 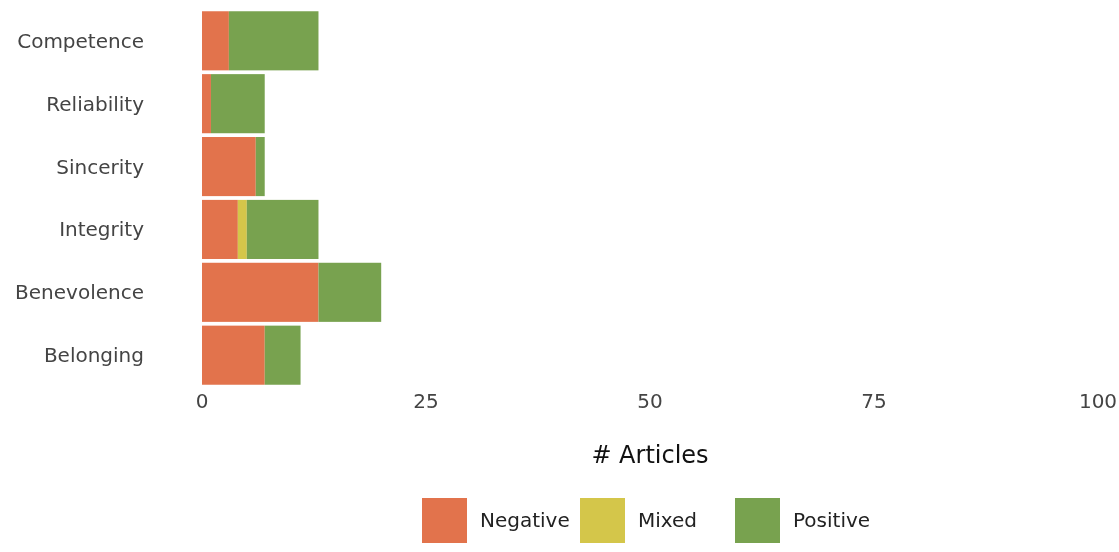 I want to click on y-tick-label: Competence, so click(x=80, y=40).